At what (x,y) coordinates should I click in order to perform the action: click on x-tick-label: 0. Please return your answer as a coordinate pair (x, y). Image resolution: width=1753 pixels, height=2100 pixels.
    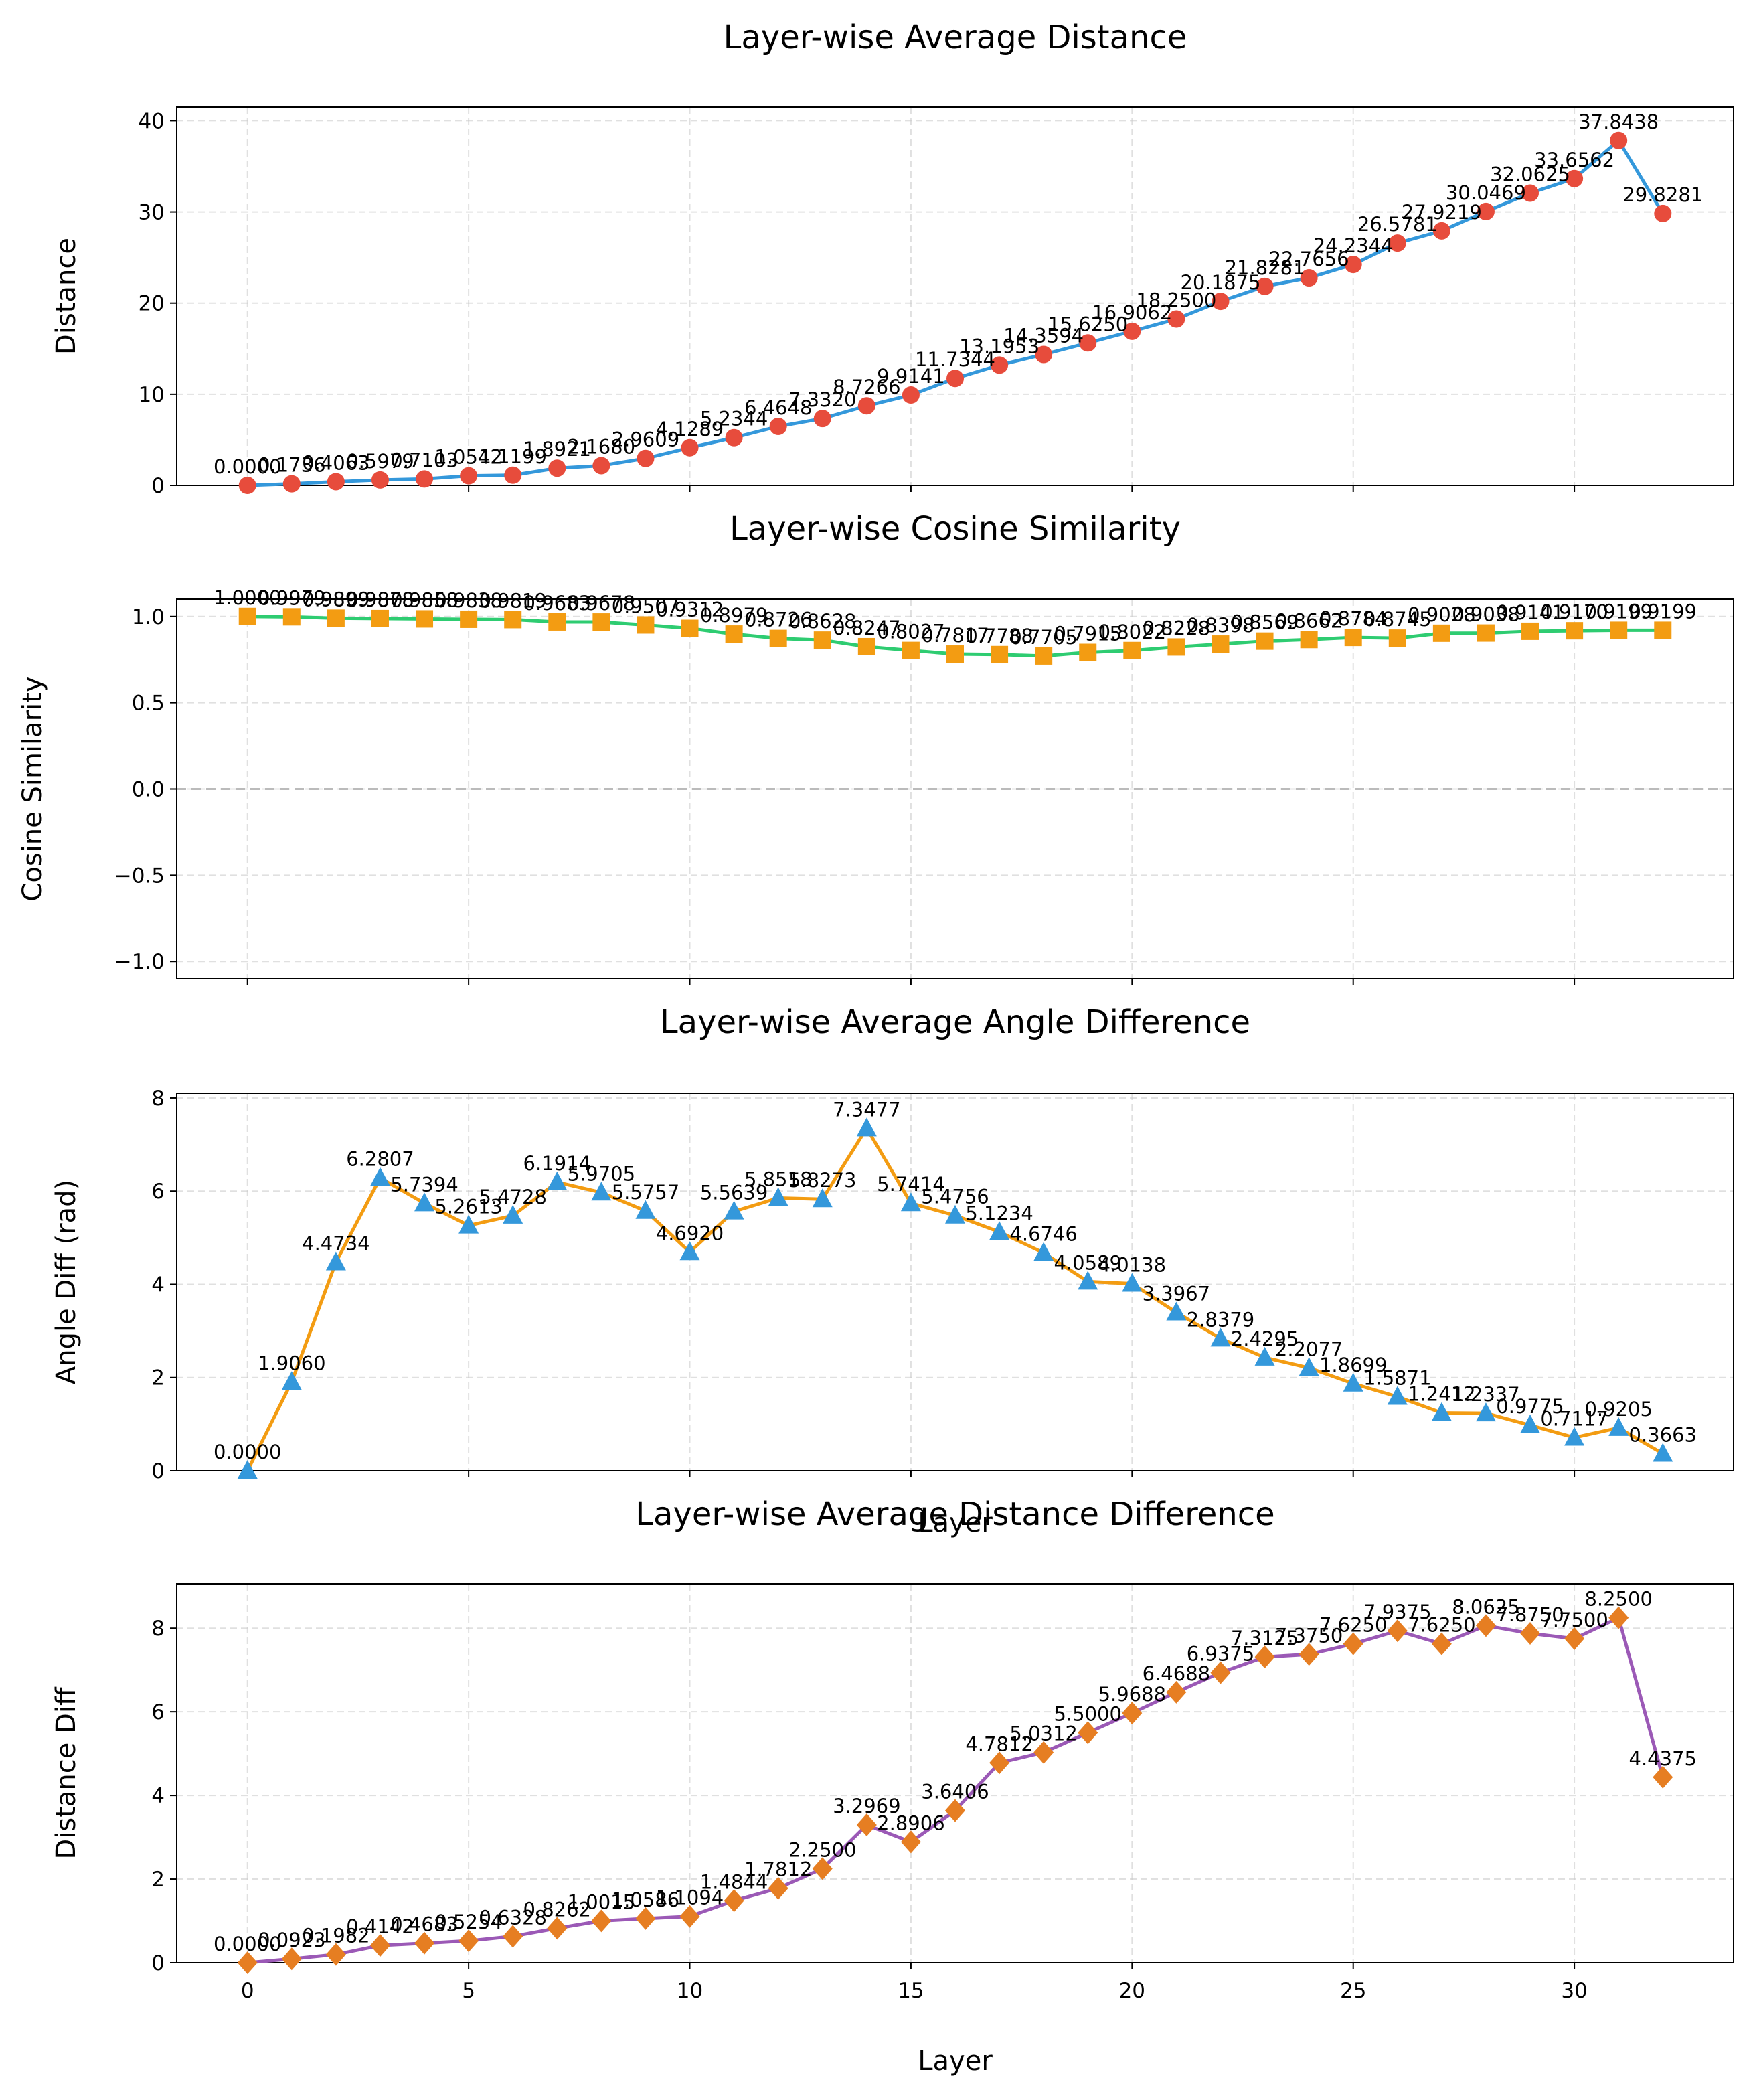
    Looking at the image, I should click on (248, 1991).